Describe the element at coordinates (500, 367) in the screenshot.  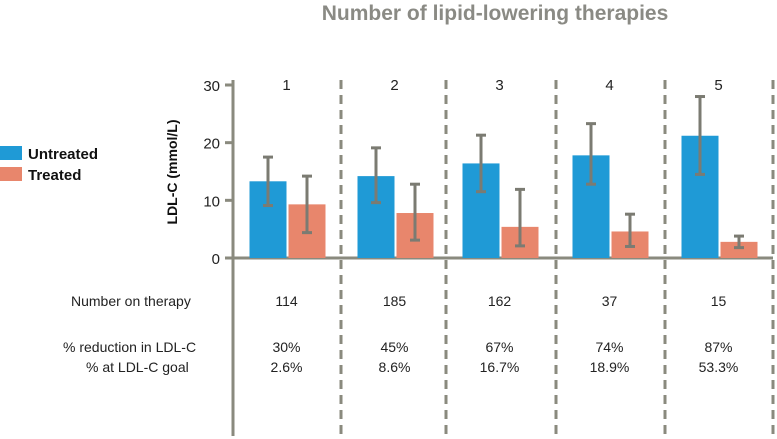
I see `row-value: 16.7%` at that location.